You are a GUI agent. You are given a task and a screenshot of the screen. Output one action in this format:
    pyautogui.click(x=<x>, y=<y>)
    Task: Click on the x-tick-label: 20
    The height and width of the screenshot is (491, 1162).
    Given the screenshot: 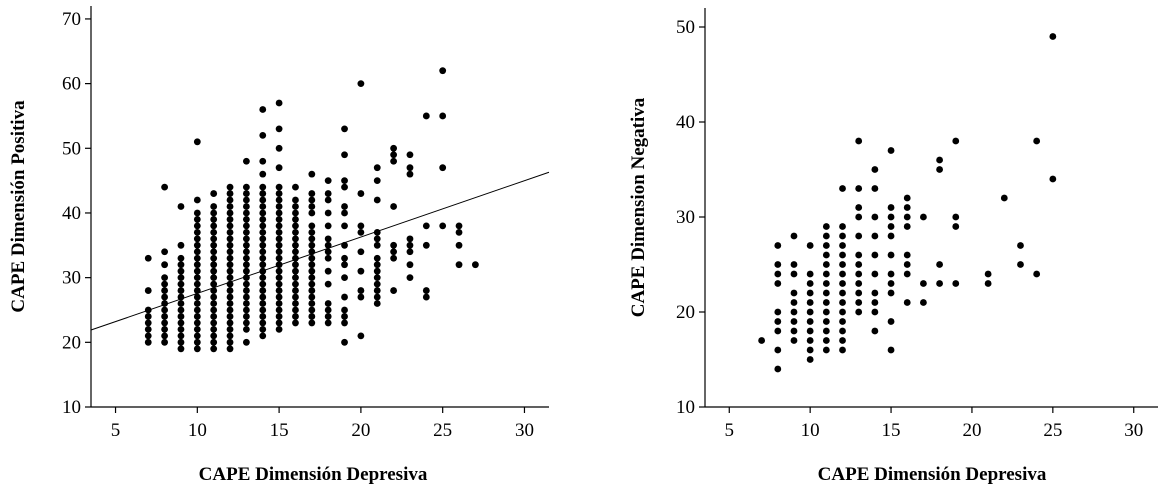 What is the action you would take?
    pyautogui.click(x=360, y=430)
    